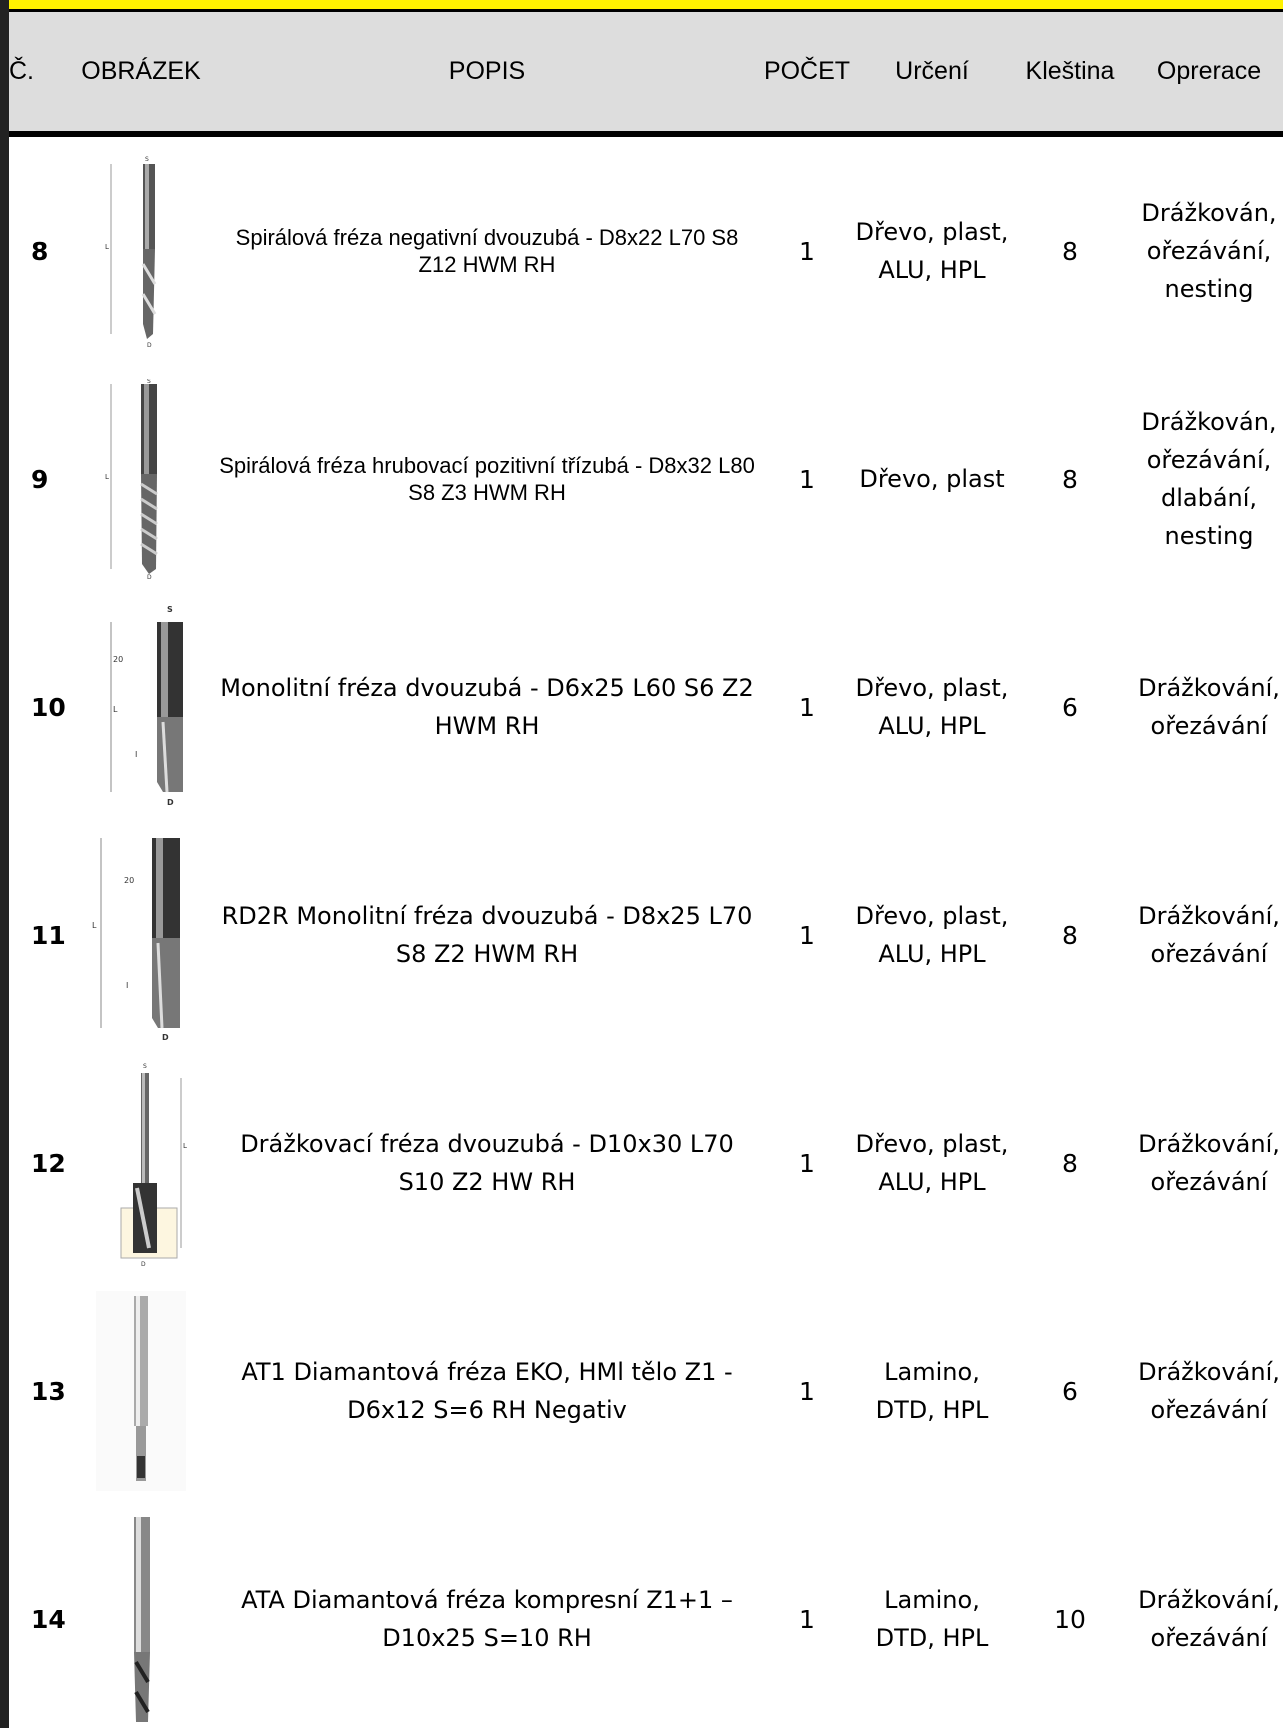 The image size is (1283, 1733). What do you see at coordinates (48, 1391) in the screenshot?
I see `row-number: 13` at bounding box center [48, 1391].